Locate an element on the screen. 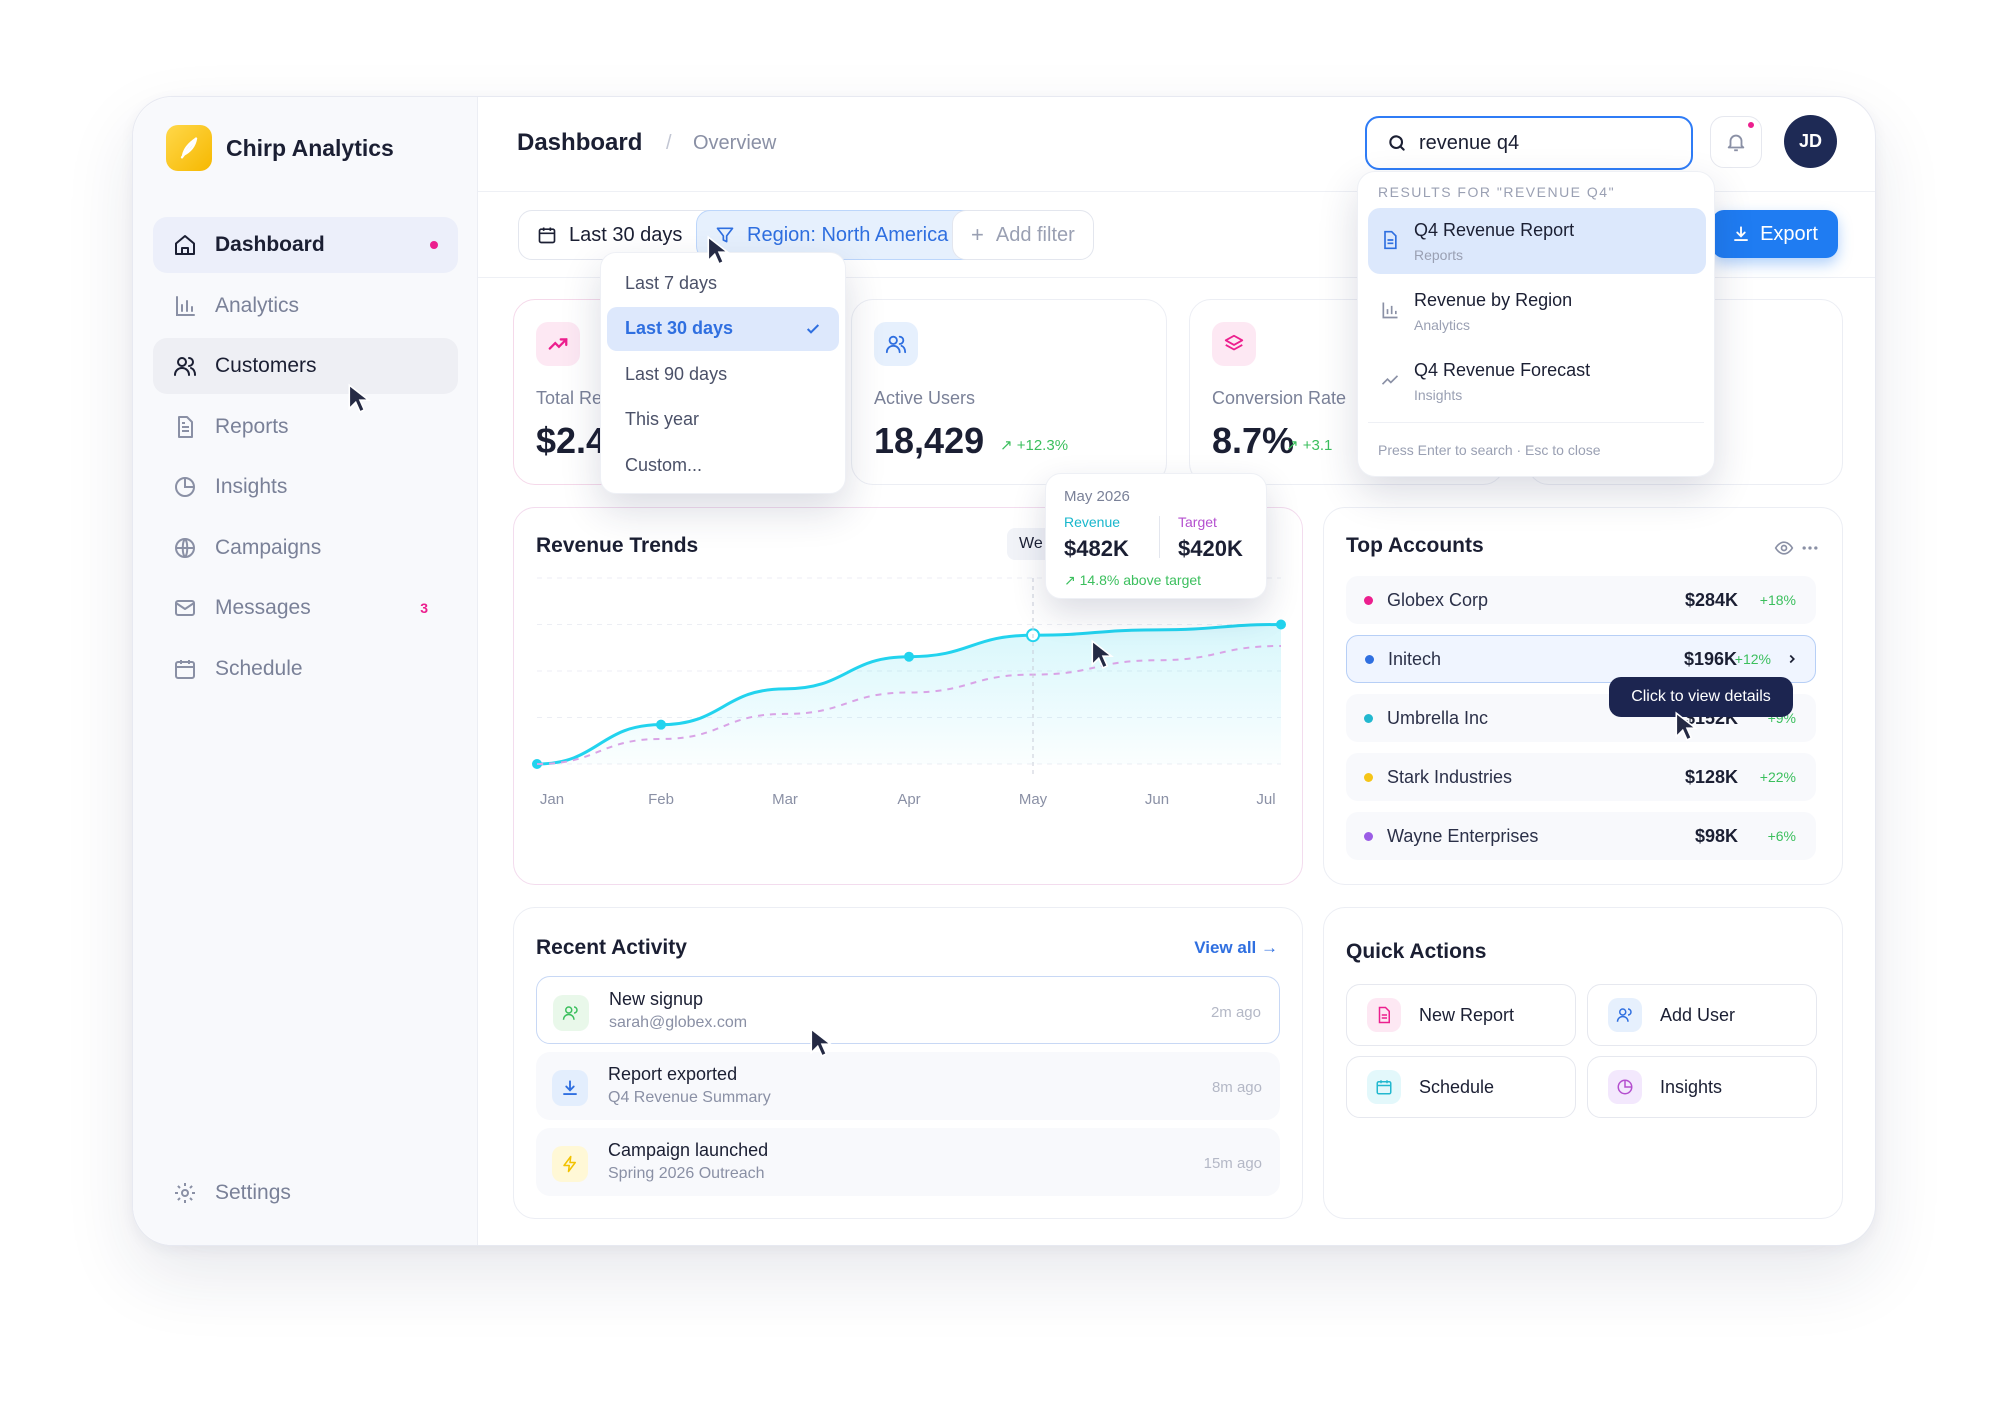  account-name: Globex Corp is located at coordinates (1438, 599).